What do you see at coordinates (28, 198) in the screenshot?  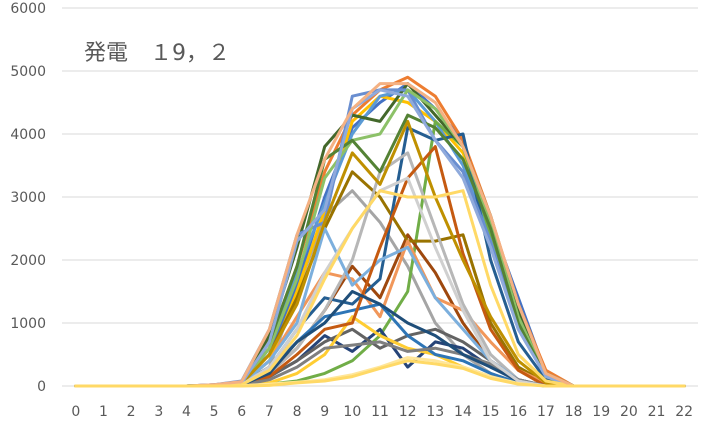 I see `y-tick-label: 3000` at bounding box center [28, 198].